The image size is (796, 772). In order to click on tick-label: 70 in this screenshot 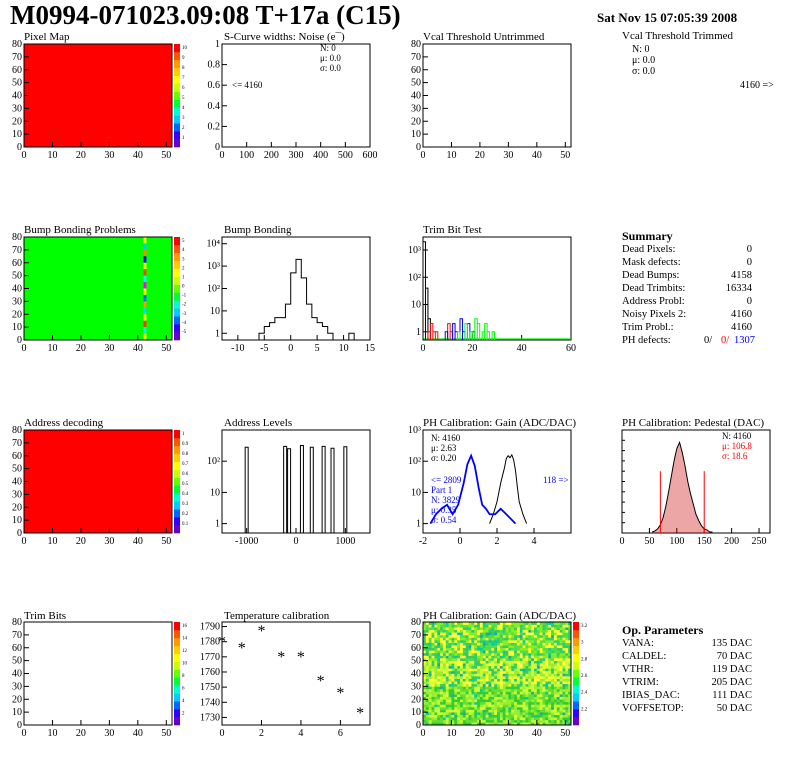, I will do `click(17, 250)`.